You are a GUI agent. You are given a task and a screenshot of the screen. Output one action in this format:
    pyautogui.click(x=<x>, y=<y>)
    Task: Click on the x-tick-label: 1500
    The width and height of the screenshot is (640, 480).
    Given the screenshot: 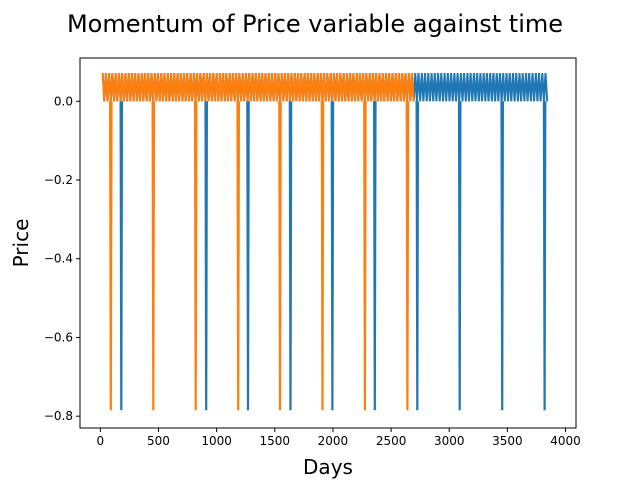 What is the action you would take?
    pyautogui.click(x=275, y=441)
    